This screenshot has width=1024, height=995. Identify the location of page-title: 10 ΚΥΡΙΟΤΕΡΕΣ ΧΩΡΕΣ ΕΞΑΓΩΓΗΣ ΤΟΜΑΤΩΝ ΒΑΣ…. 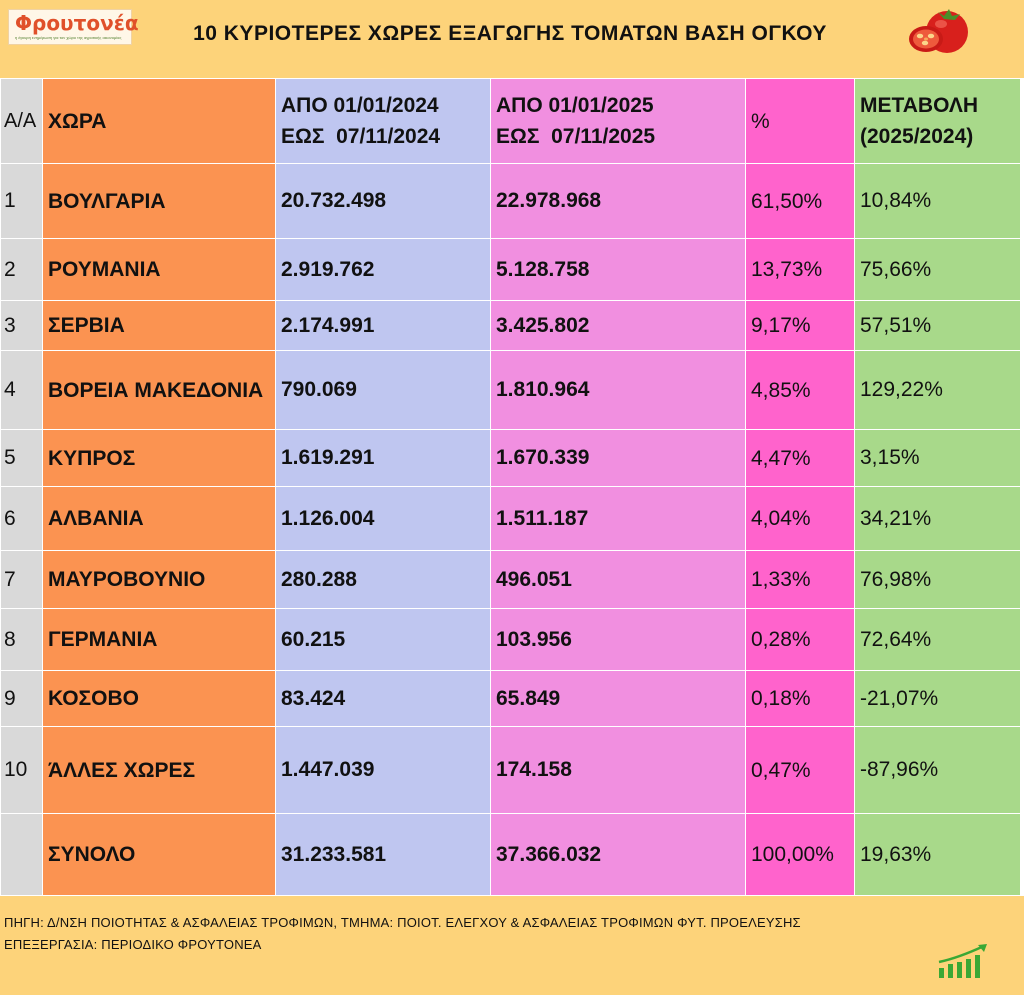
(510, 33).